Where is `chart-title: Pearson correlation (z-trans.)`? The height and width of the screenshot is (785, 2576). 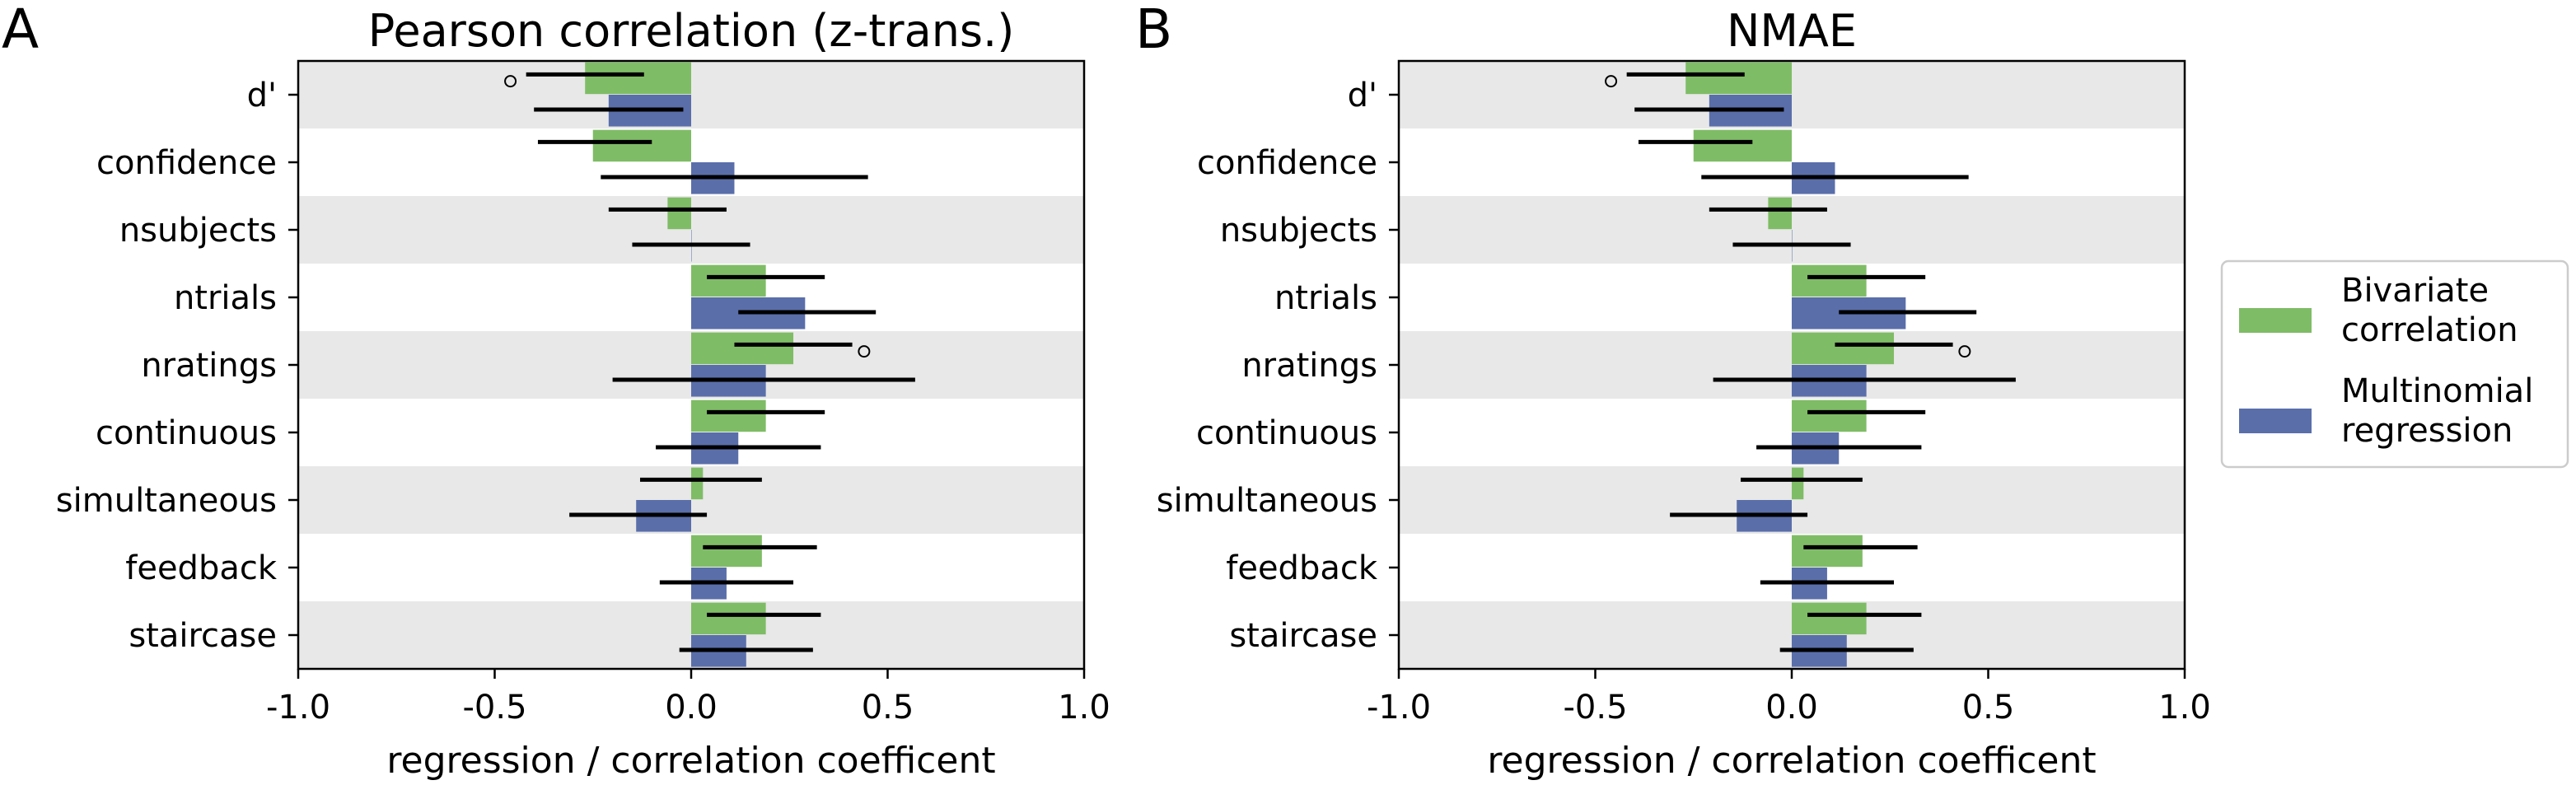 chart-title: Pearson correlation (z-trans.) is located at coordinates (691, 31).